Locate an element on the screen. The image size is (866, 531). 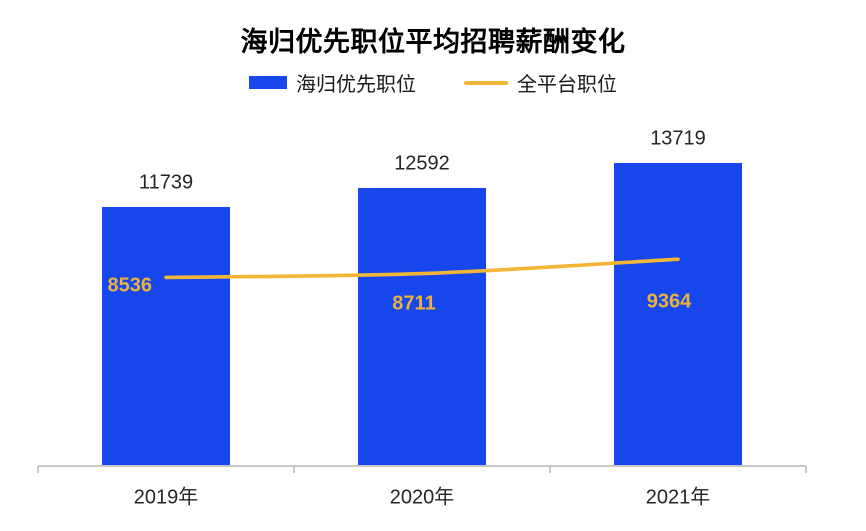
line-value-label-2021年: 9364 is located at coordinates (669, 301).